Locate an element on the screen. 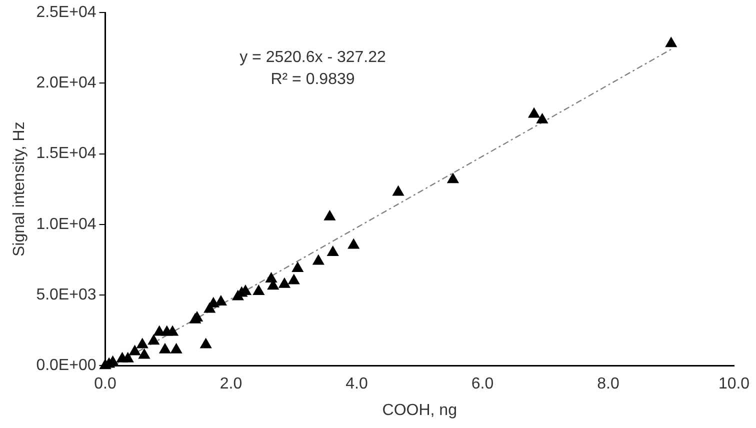 The width and height of the screenshot is (756, 428). annotation: R² = 0.9839 is located at coordinates (312, 79).